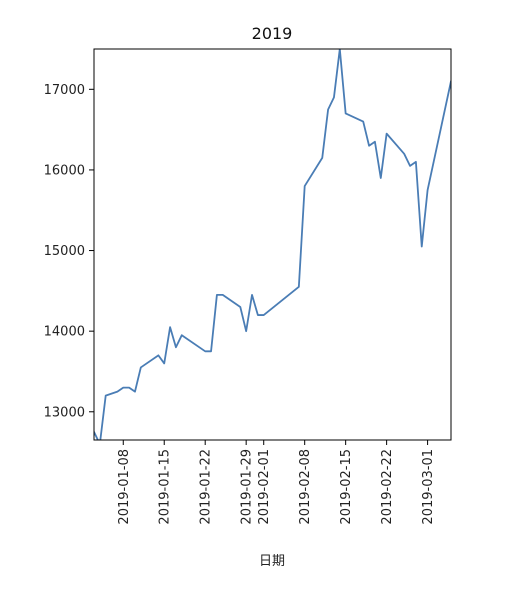 This screenshot has width=520, height=594. I want to click on x-tick-label: 2019-03-01, so click(428, 487).